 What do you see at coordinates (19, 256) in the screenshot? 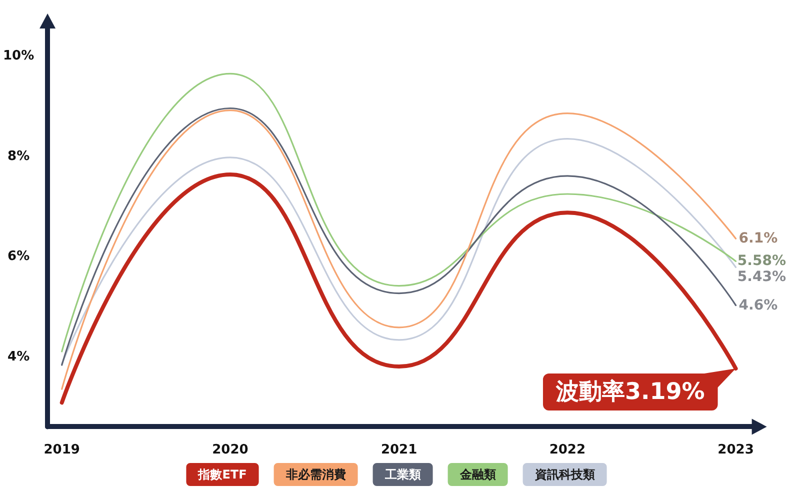
I see `y-tick-label: 6%` at bounding box center [19, 256].